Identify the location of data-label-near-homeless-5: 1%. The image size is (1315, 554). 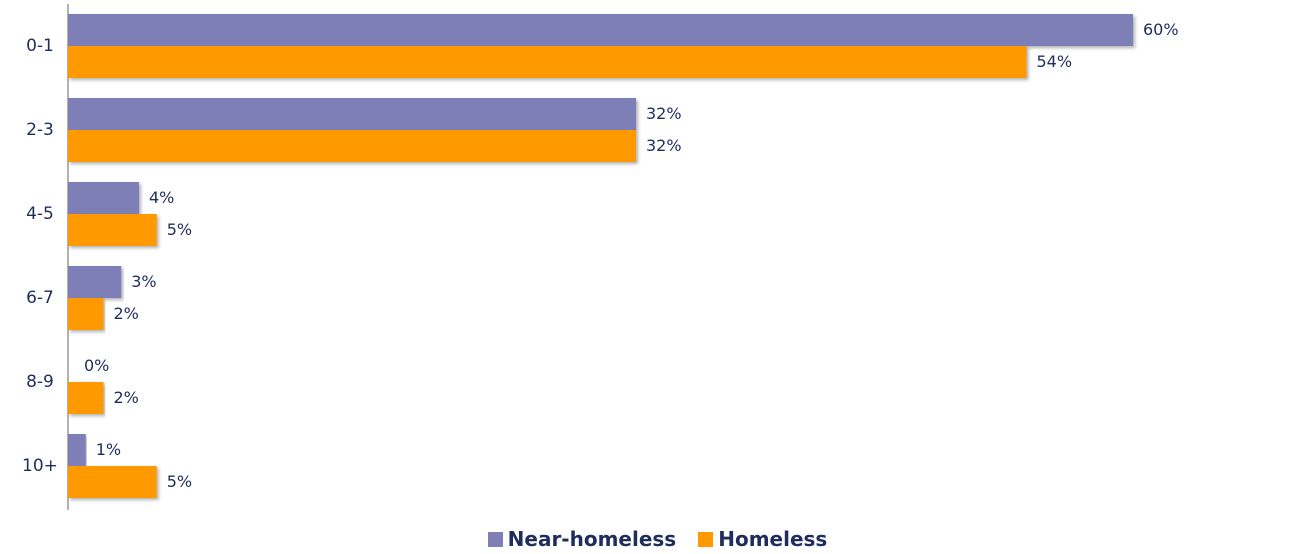
(108, 449).